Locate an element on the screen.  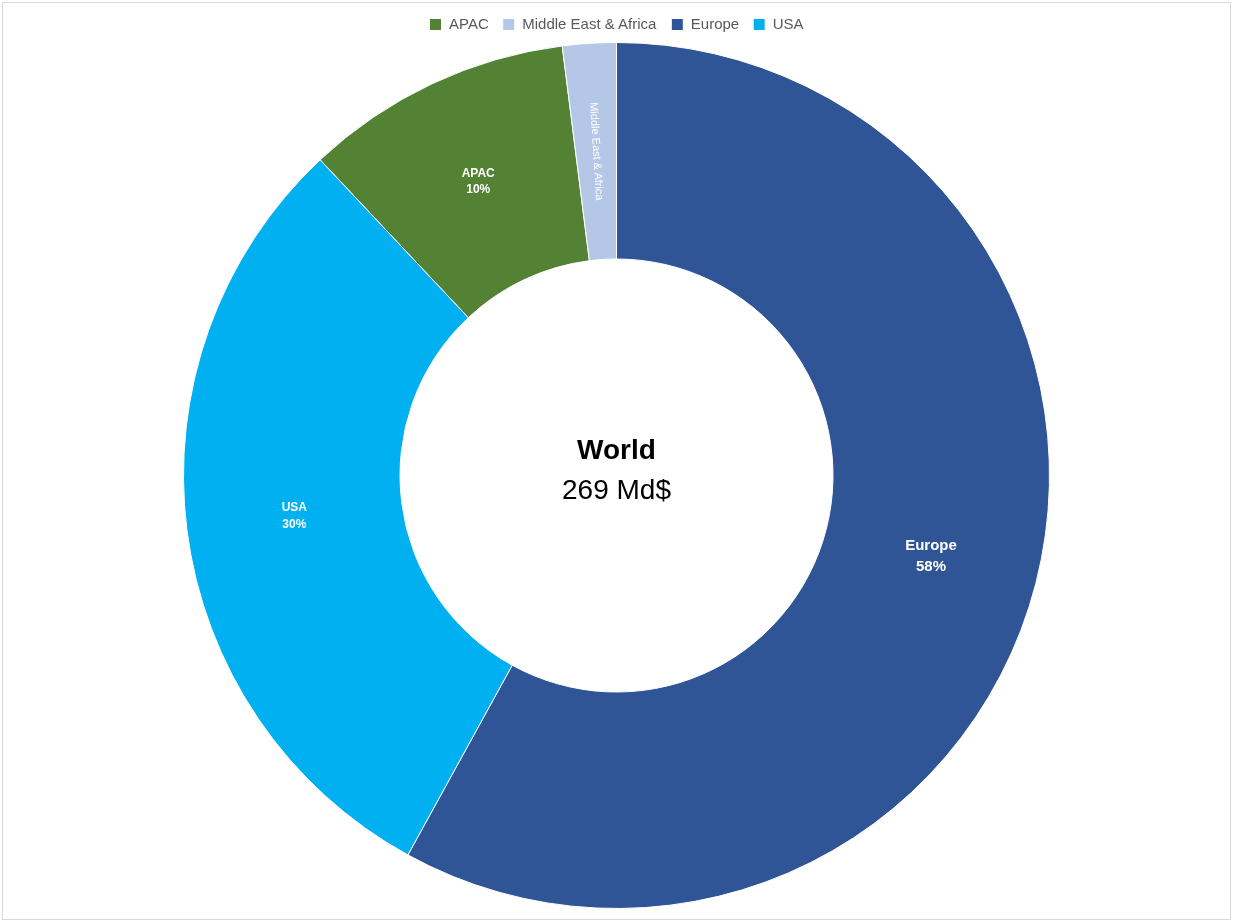
slice-label: APAC is located at coordinates (478, 172).